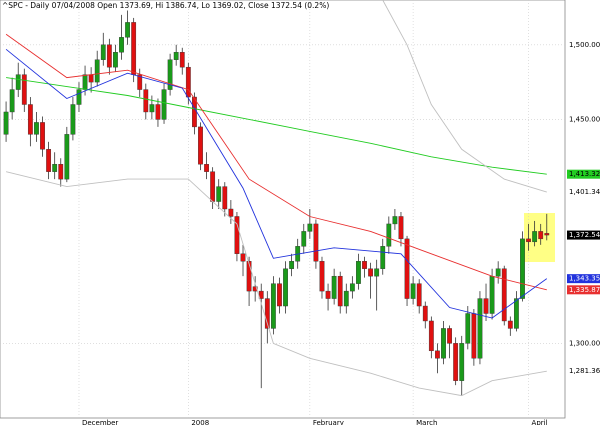 The image size is (600, 425). I want to click on y-tick-label: 1,300.00, so click(584, 343).